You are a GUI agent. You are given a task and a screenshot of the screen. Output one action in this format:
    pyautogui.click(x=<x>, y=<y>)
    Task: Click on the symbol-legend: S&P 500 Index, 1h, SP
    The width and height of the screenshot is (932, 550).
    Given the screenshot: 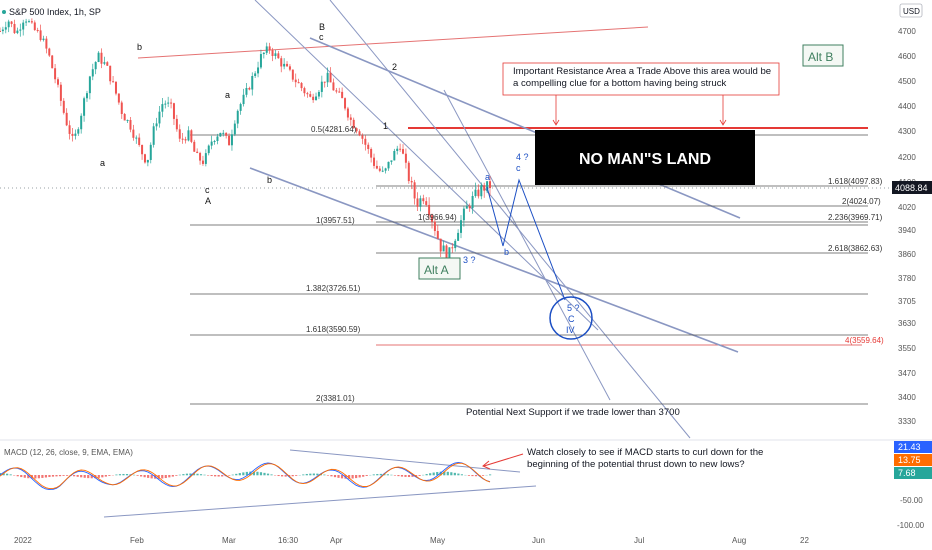 What is the action you would take?
    pyautogui.click(x=51, y=12)
    